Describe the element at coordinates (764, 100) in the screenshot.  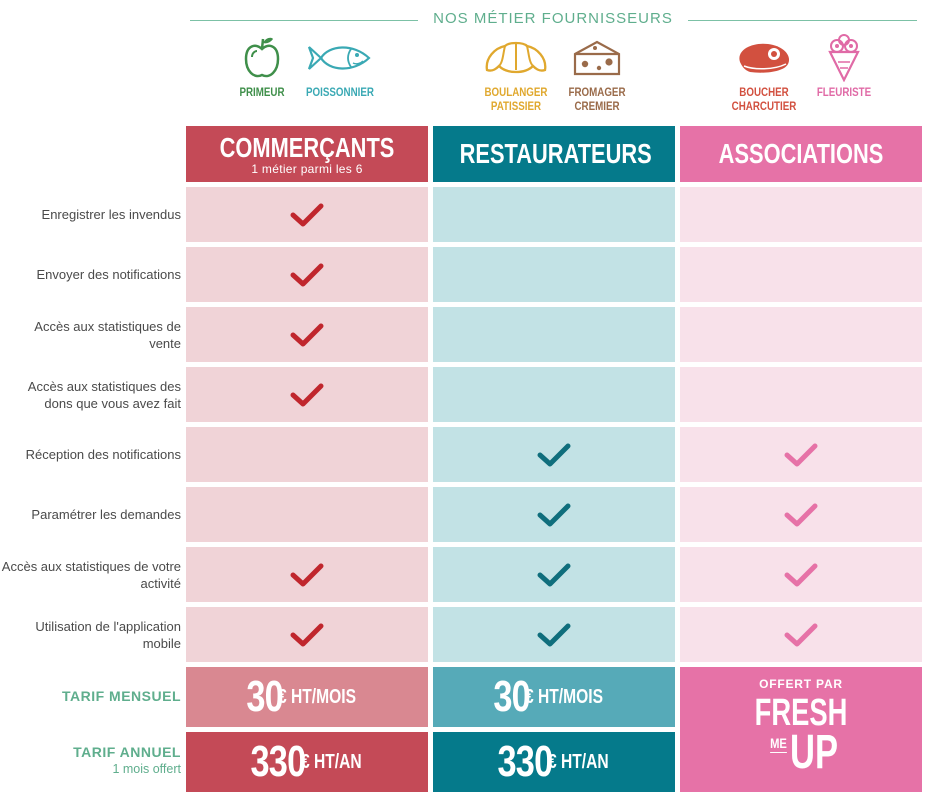
I see `supplier-label: BOUCHER CHARCUTIER` at that location.